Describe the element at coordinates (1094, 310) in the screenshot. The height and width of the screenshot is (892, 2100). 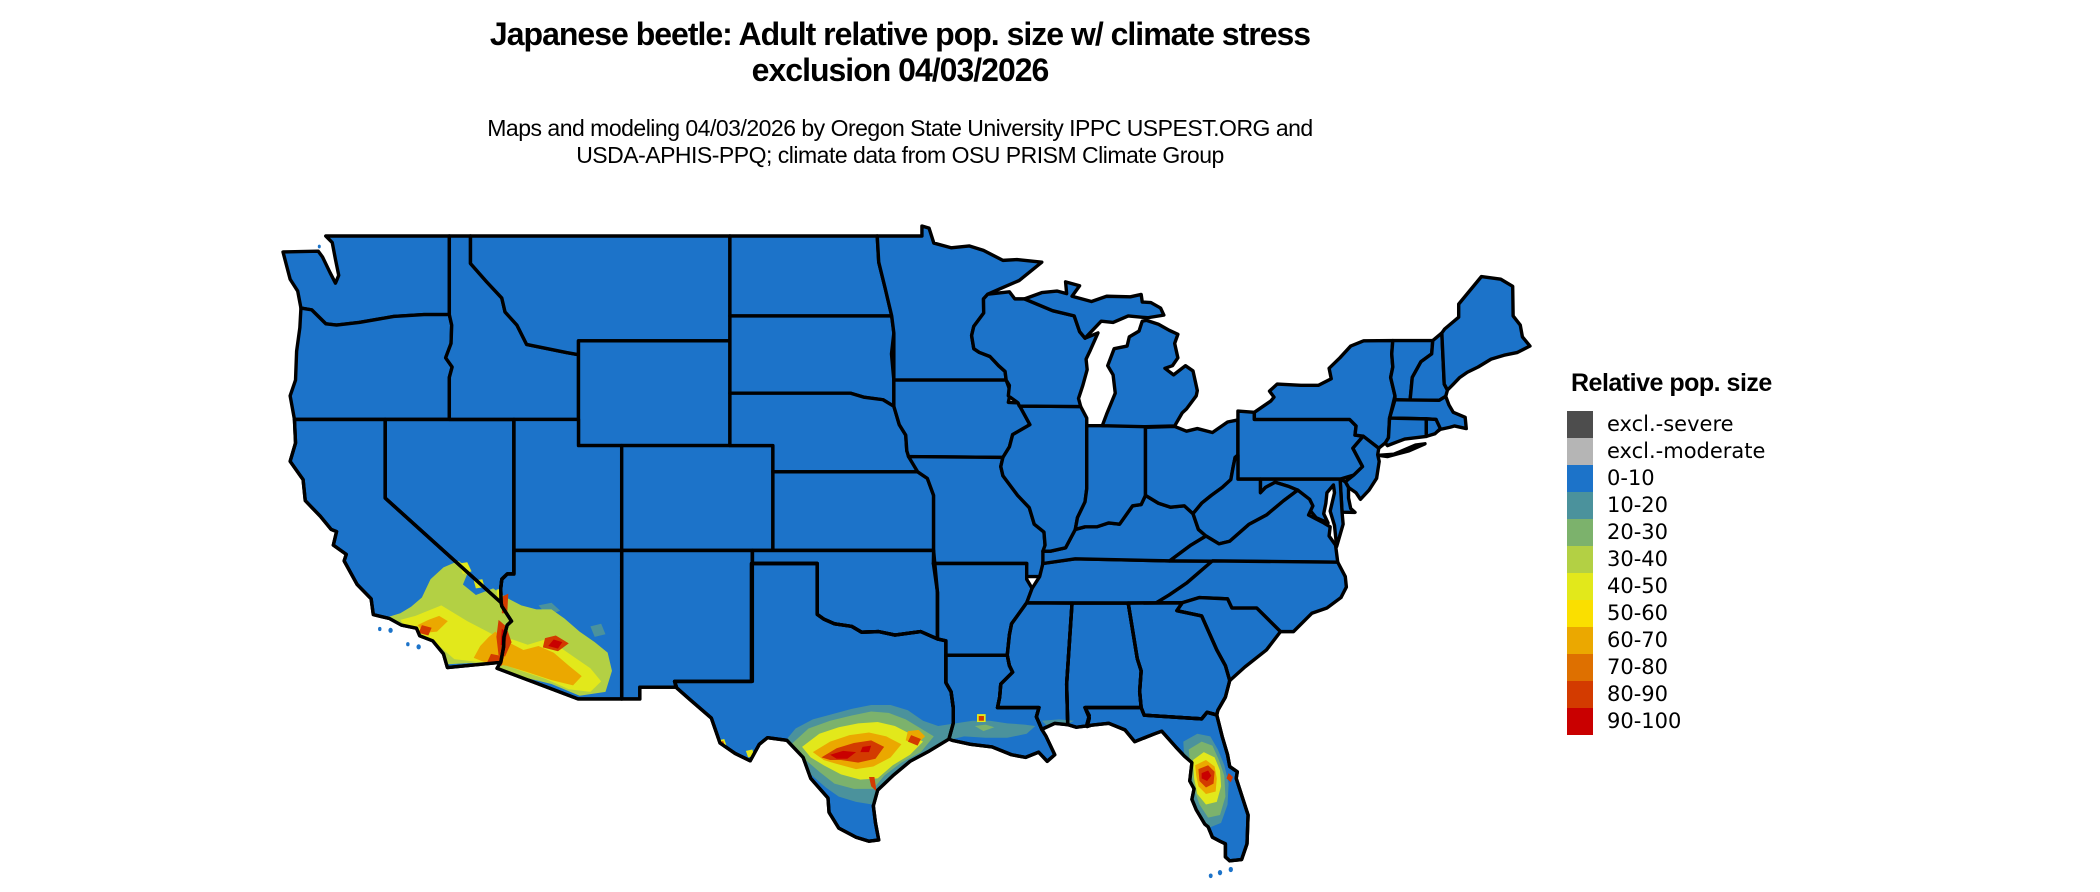
I see `state-michigan-upper` at that location.